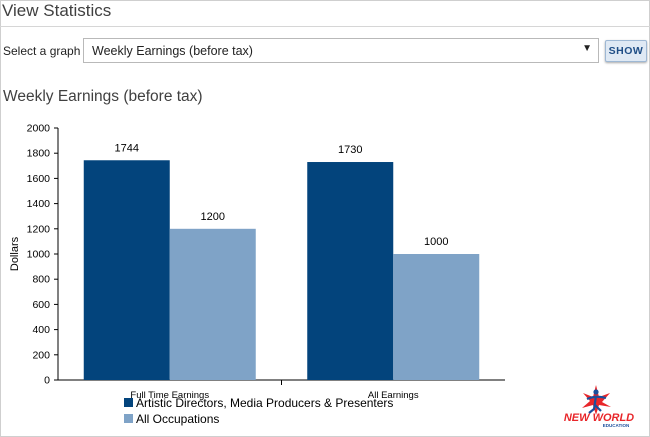 The height and width of the screenshot is (437, 650). Describe the element at coordinates (213, 217) in the screenshot. I see `bar-data-label: 1200` at that location.